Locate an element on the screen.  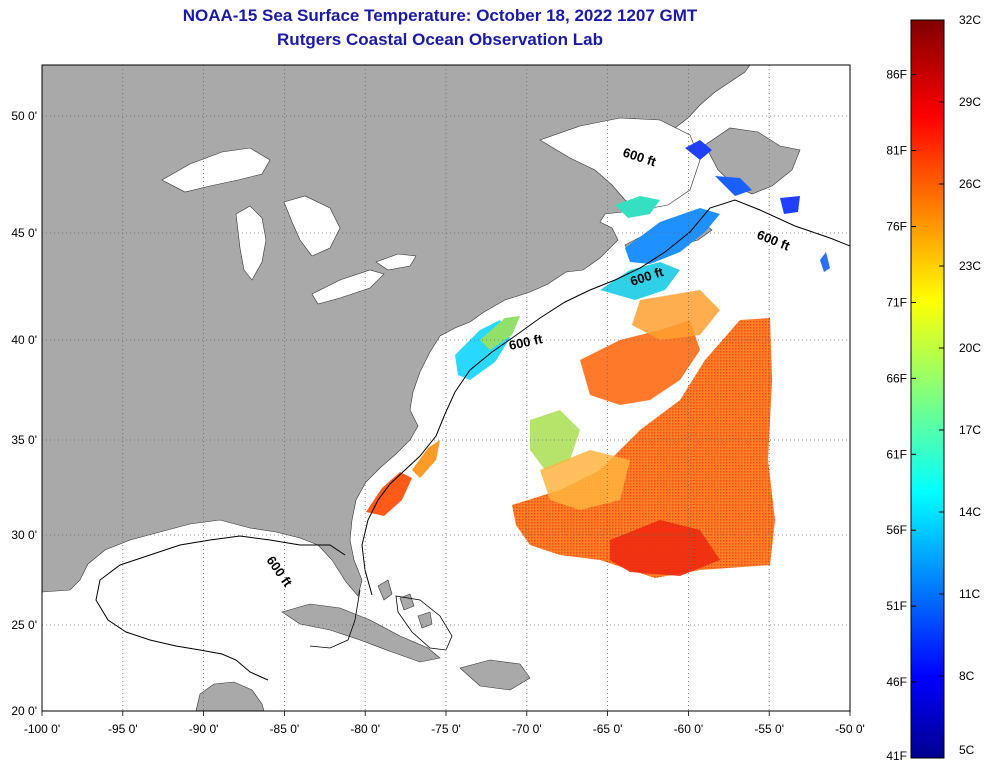
colorbar-fahrenheit-label: 56F is located at coordinates (896, 530).